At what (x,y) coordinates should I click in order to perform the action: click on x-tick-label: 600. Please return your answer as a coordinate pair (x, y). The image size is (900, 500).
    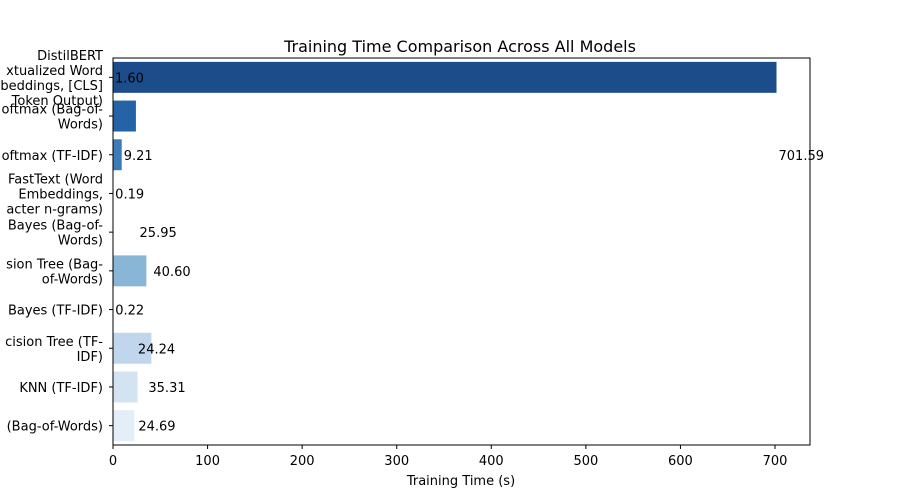
    Looking at the image, I should click on (680, 461).